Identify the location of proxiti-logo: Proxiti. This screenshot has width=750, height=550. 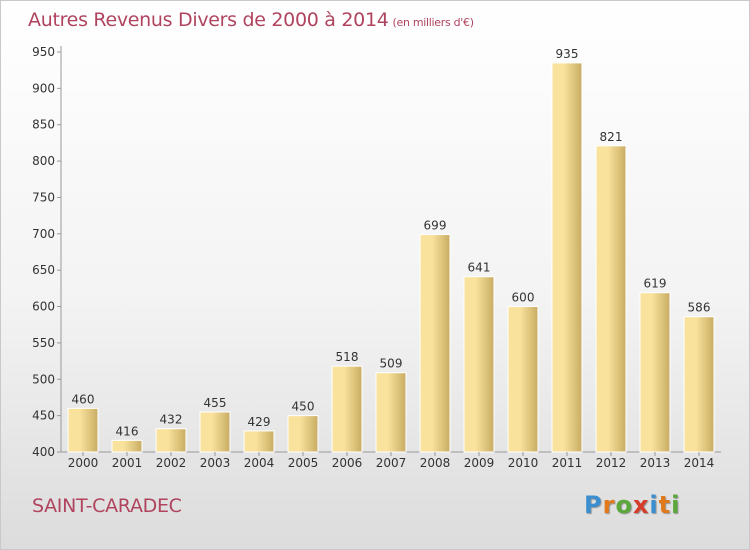
(632, 505).